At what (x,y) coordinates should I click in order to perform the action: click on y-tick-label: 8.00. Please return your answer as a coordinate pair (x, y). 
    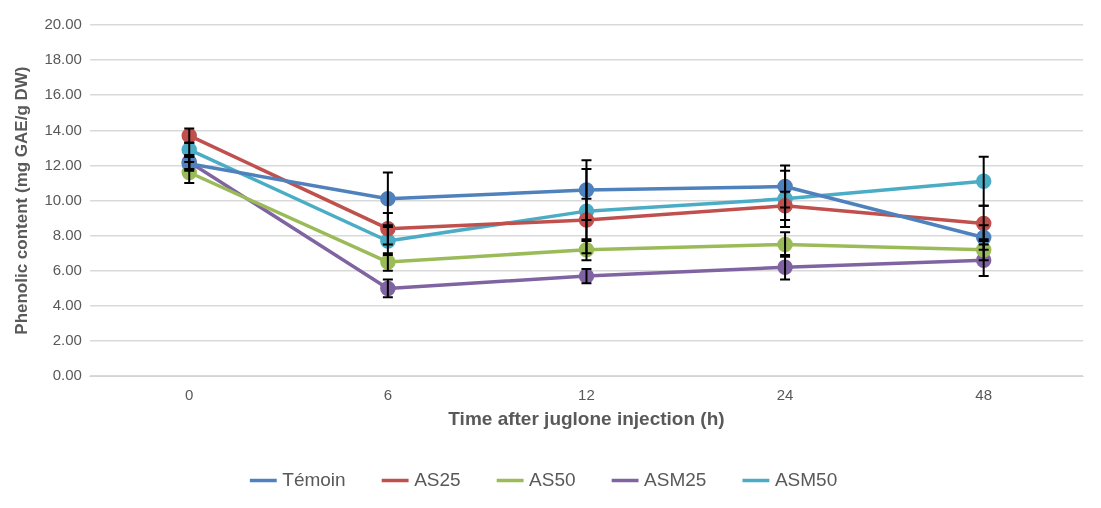
    Looking at the image, I should click on (67, 234).